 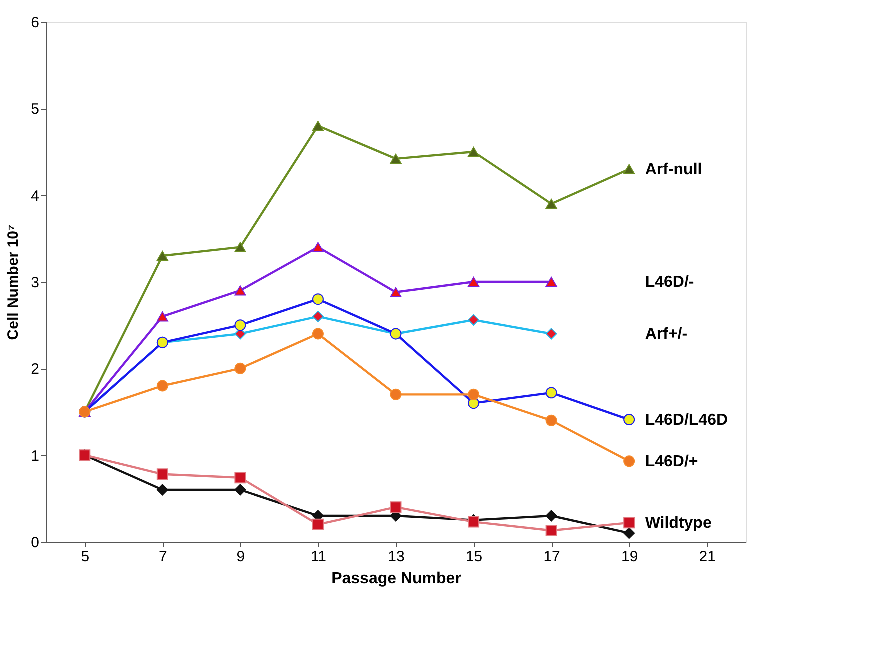 I want to click on x-tick-label: 7, so click(x=163, y=557).